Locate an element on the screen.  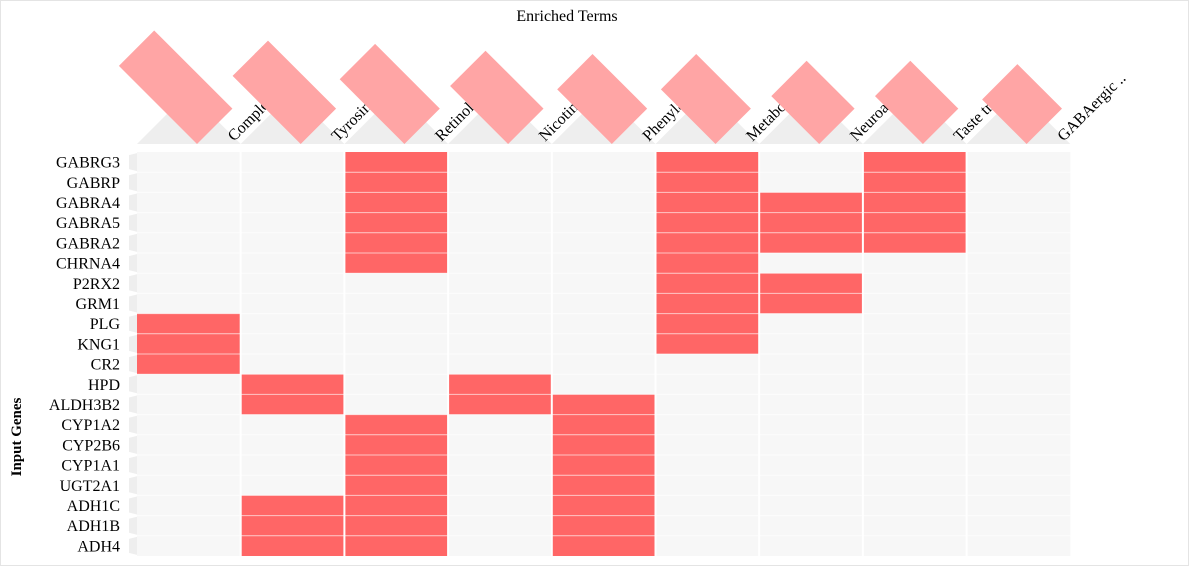
row-label: CYP1A1 is located at coordinates (90, 466).